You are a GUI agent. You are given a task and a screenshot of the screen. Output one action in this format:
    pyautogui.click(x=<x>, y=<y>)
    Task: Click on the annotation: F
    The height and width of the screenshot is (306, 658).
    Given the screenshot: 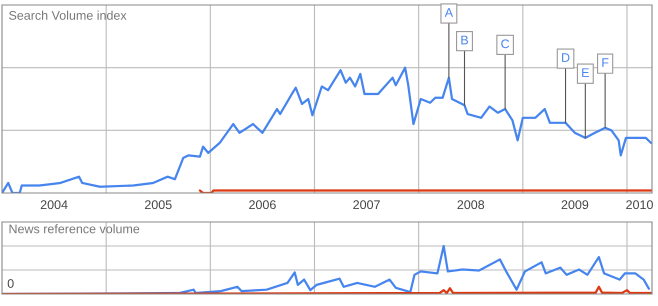 What is the action you would take?
    pyautogui.click(x=605, y=62)
    